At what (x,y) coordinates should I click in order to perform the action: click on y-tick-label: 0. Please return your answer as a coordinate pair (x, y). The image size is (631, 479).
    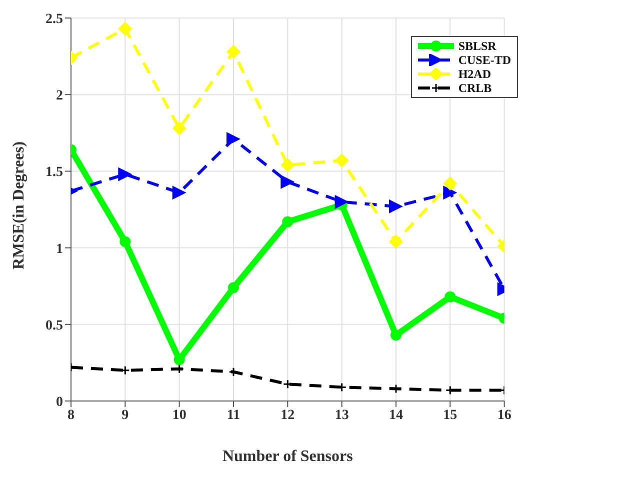
    Looking at the image, I should click on (59, 402).